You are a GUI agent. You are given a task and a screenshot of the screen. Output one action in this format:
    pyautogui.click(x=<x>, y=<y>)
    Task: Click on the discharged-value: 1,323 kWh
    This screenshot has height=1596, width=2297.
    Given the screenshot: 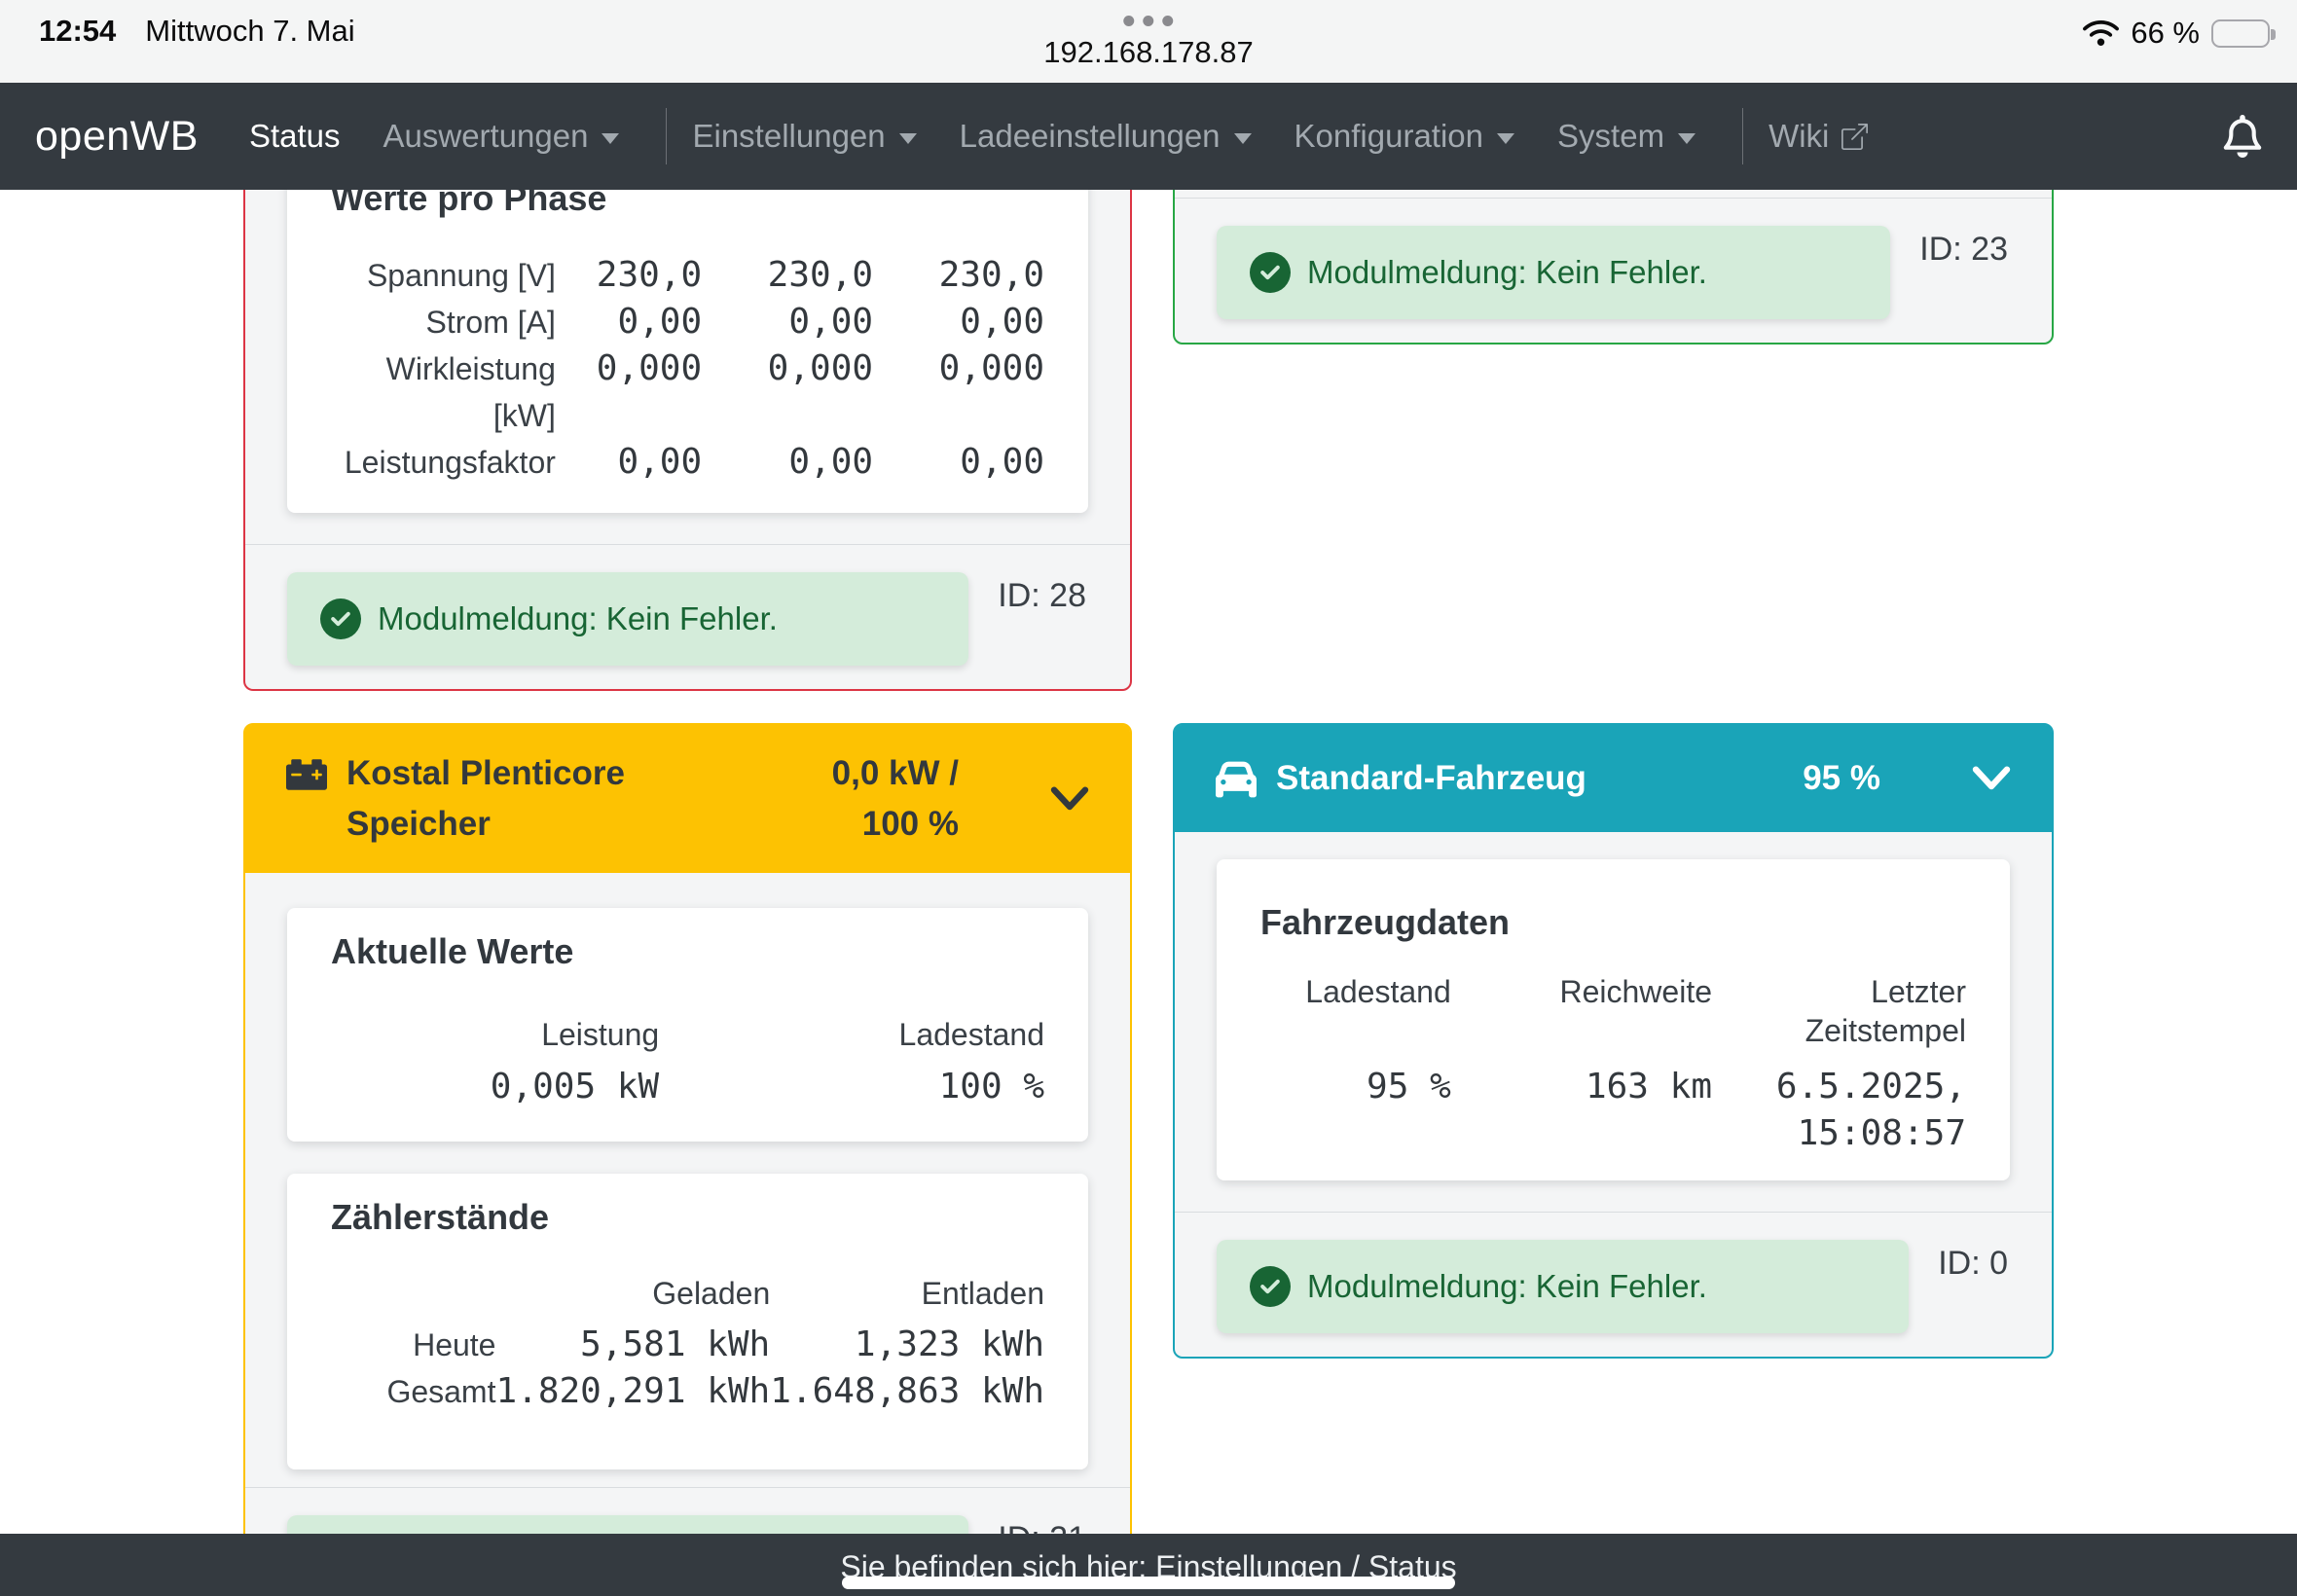 What is the action you would take?
    pyautogui.click(x=949, y=1344)
    